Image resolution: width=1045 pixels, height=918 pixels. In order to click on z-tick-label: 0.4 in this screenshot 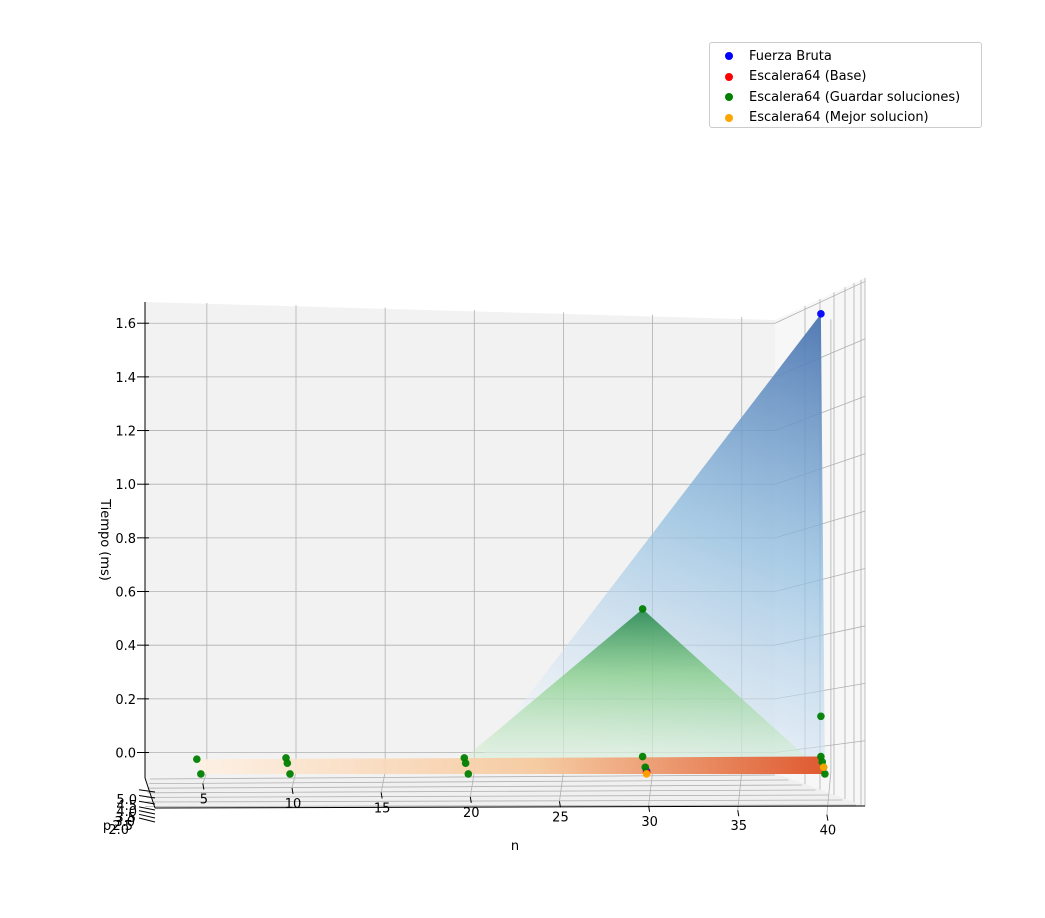, I will do `click(125, 646)`.